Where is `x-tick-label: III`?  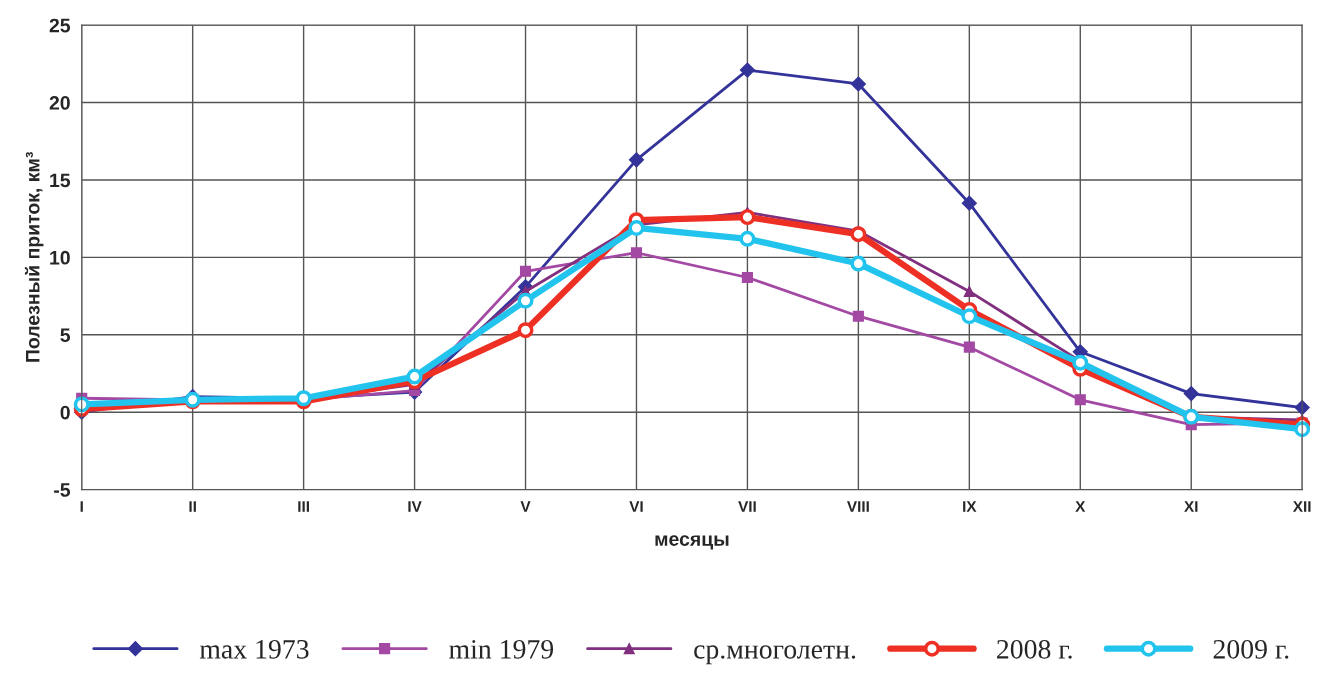
x-tick-label: III is located at coordinates (303, 506).